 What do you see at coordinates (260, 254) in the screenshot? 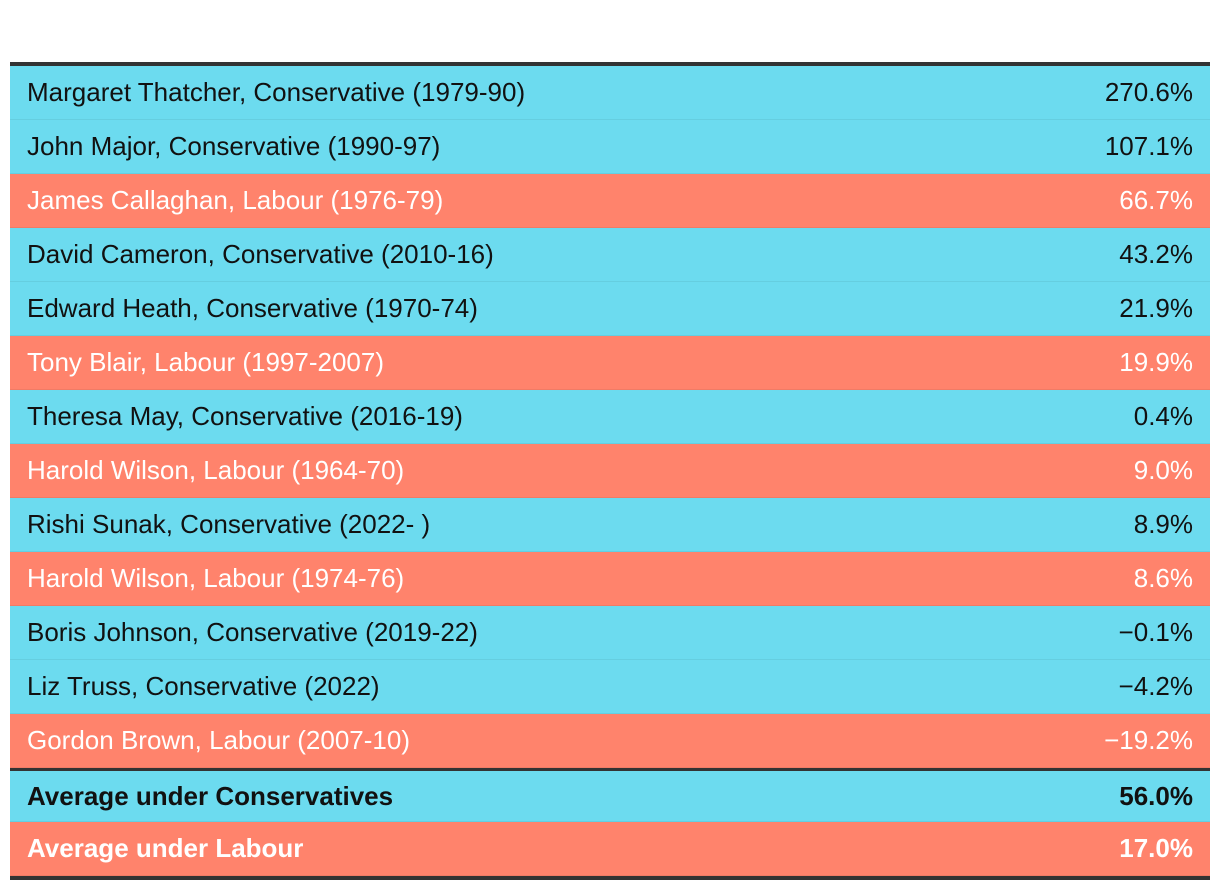
I see `prime-minister-label: David Cameron, Conservative (2010-16)` at bounding box center [260, 254].